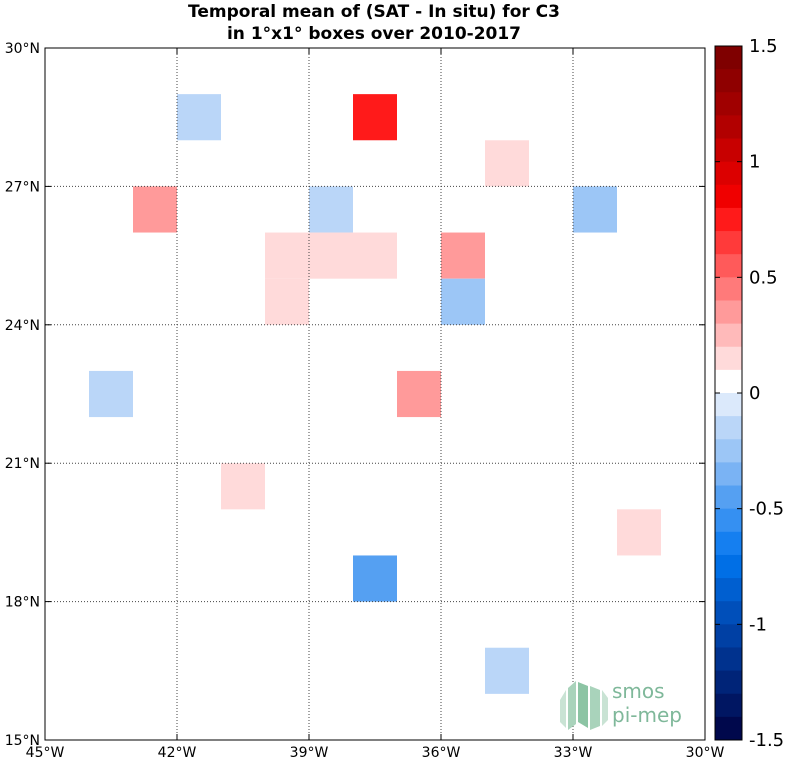 This screenshot has height=760, width=786. What do you see at coordinates (22, 49) in the screenshot?
I see `y-tick-label: 30°N` at bounding box center [22, 49].